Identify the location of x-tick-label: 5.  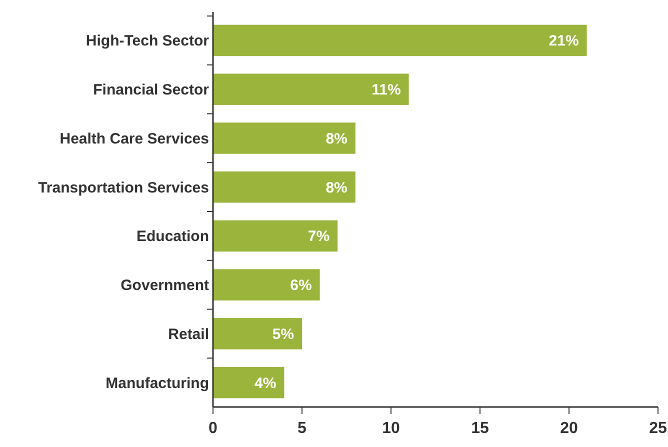
(302, 428).